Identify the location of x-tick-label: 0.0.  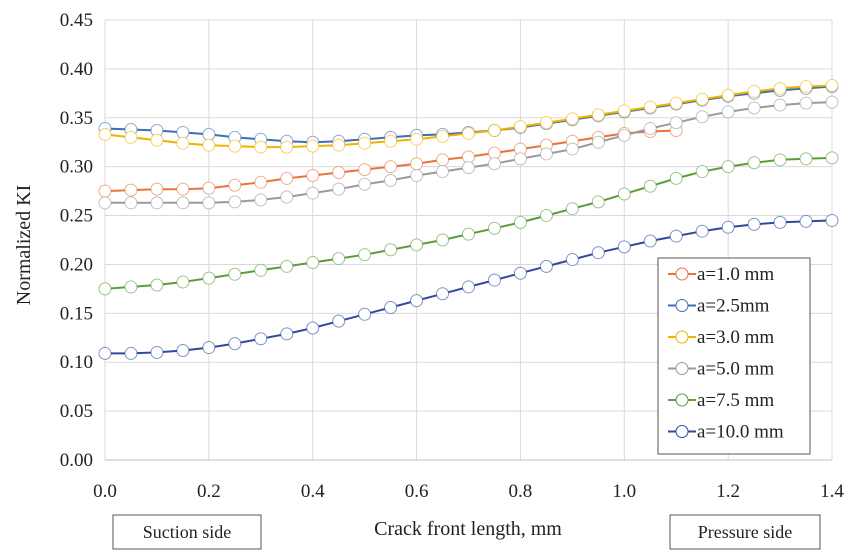
(105, 491).